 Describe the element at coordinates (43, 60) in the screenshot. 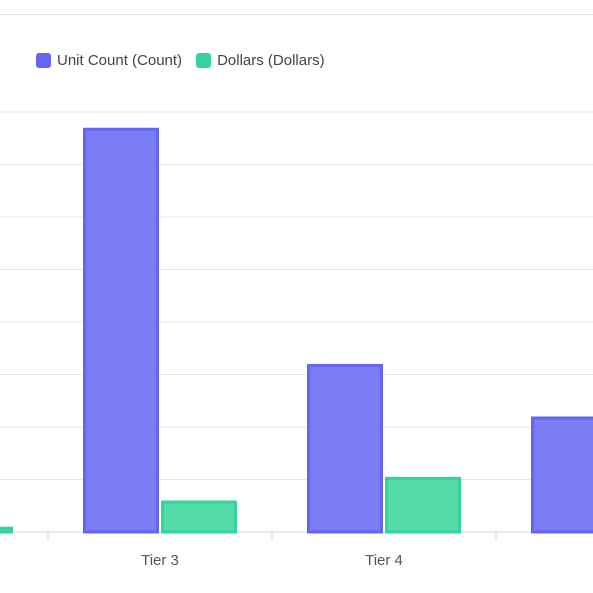

I see `legend-swatch-unit-count` at that location.